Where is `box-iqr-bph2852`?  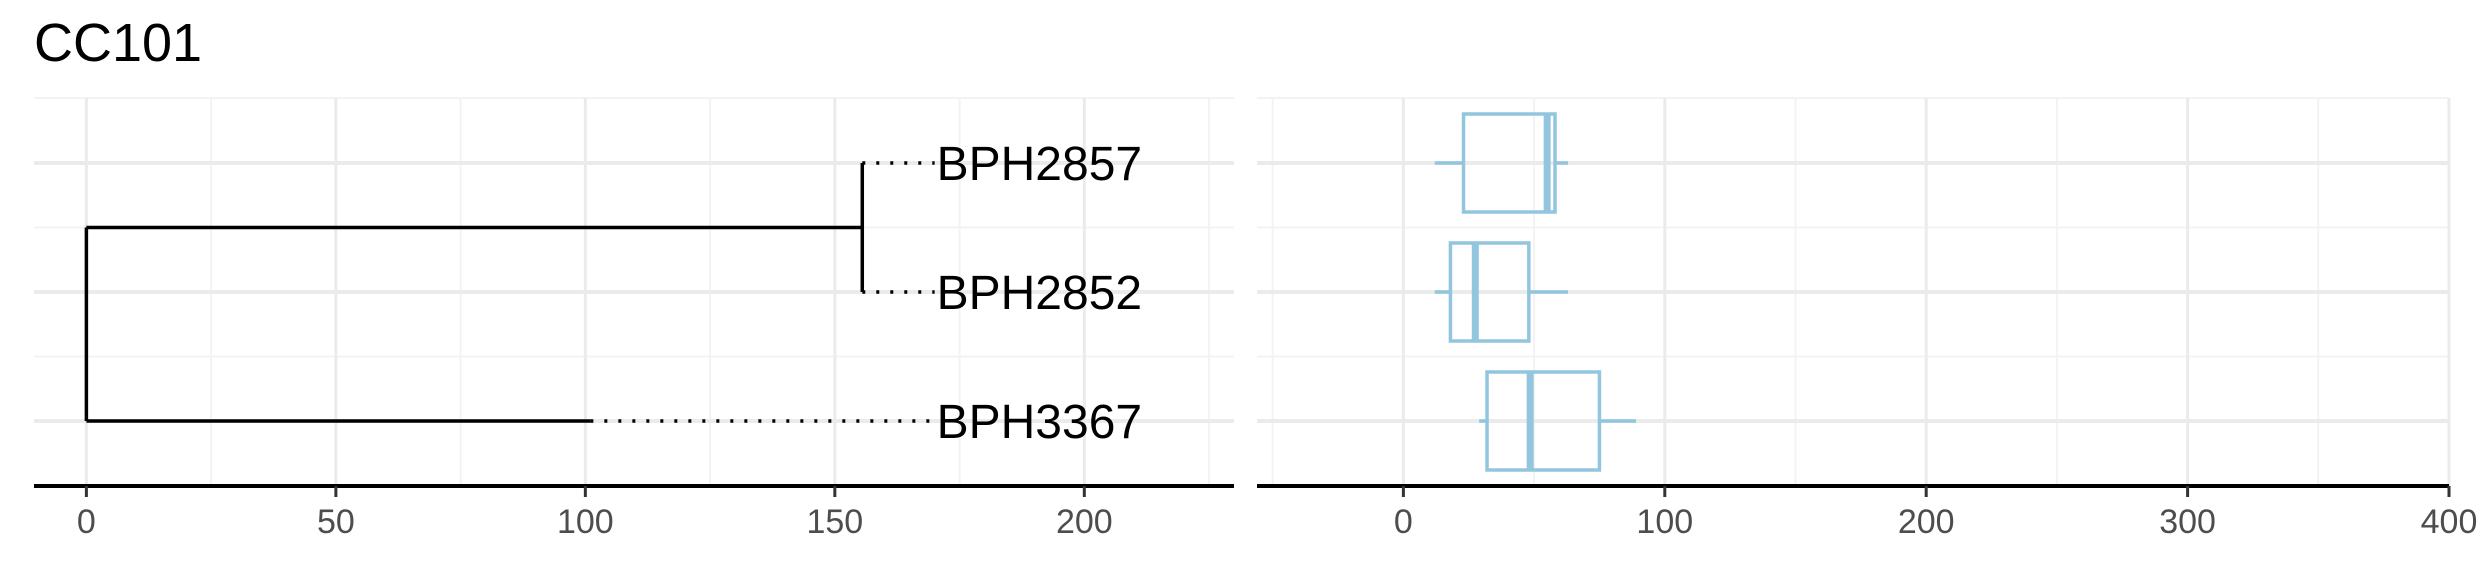
box-iqr-bph2852 is located at coordinates (1489, 292).